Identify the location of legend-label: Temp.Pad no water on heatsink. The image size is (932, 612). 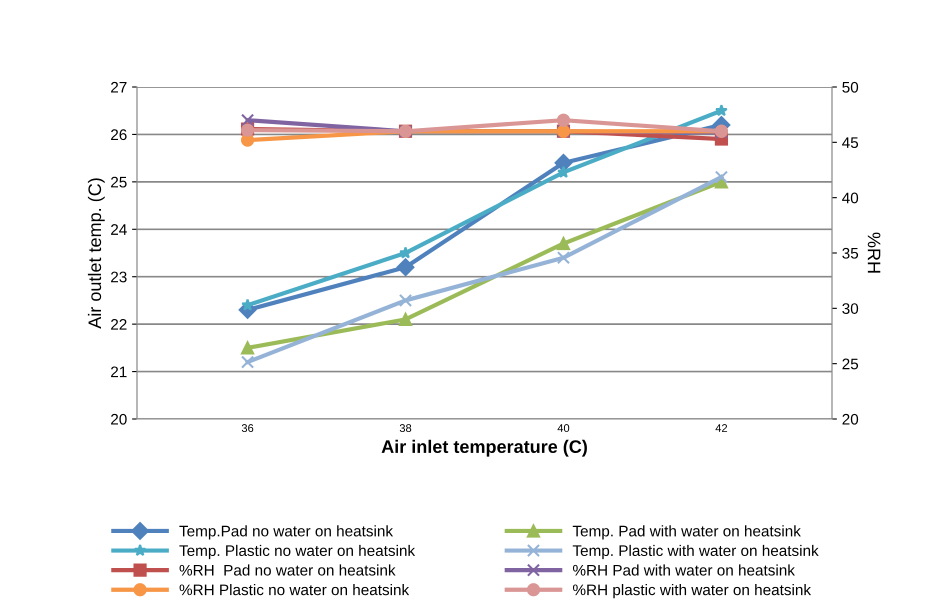
(286, 532).